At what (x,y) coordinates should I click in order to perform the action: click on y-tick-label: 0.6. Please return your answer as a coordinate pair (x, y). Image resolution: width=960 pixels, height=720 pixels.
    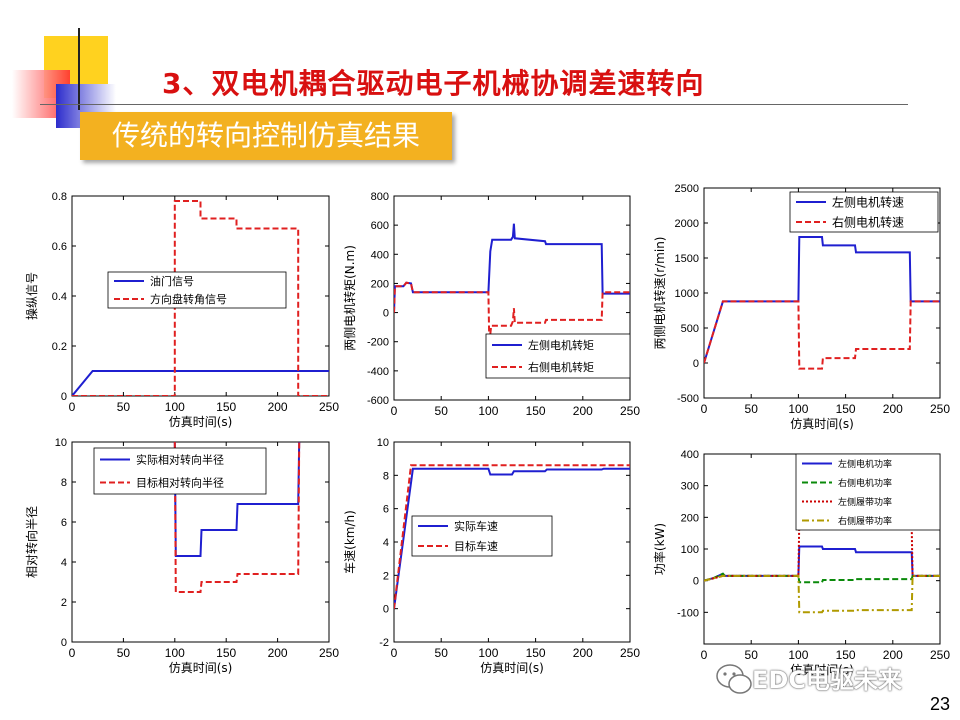
    Looking at the image, I should click on (59, 247).